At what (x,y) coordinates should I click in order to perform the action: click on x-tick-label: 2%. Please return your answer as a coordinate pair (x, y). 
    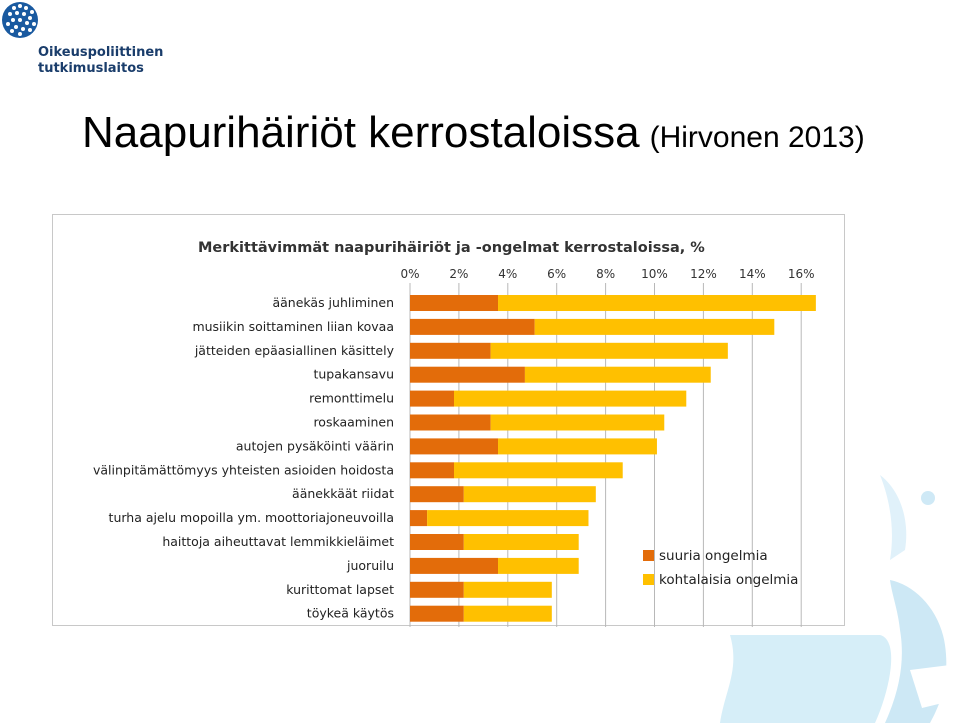
    Looking at the image, I should click on (458, 274).